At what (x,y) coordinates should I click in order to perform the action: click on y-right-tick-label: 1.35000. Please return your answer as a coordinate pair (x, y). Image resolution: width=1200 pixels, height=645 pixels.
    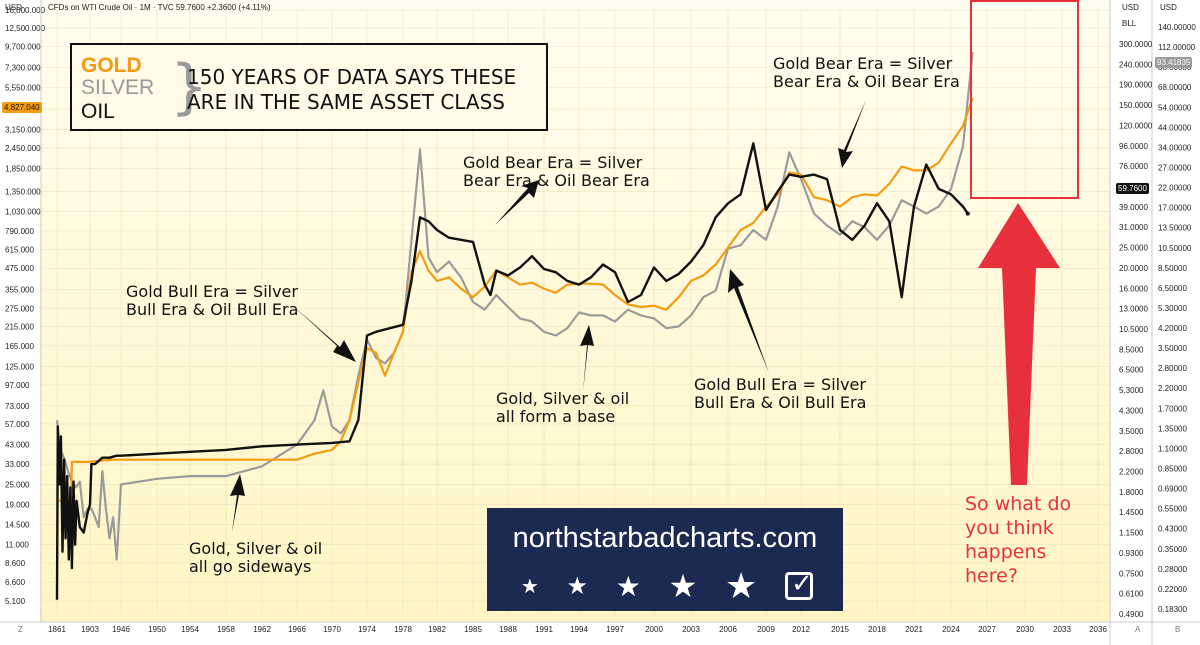
    Looking at the image, I should click on (1172, 428).